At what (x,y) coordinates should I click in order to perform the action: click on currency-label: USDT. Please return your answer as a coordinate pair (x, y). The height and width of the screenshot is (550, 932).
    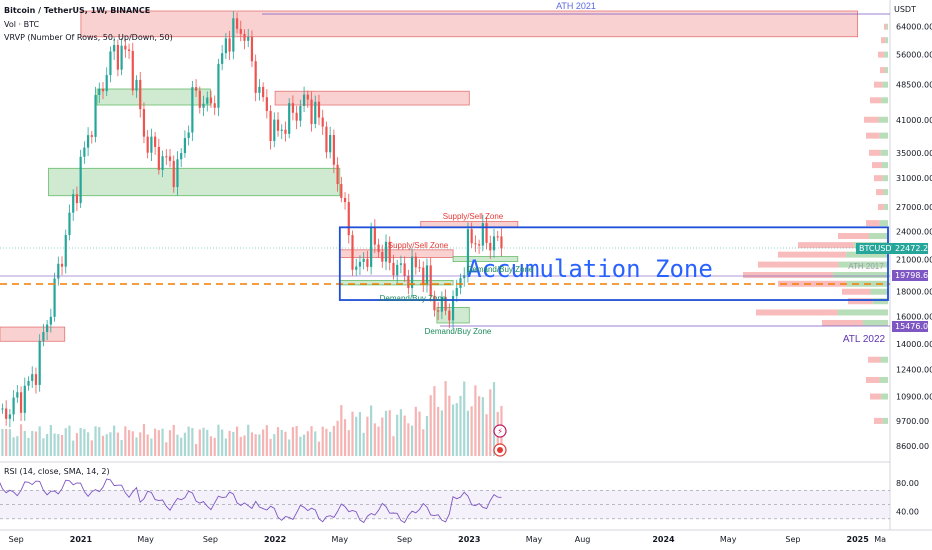
    Looking at the image, I should click on (905, 9).